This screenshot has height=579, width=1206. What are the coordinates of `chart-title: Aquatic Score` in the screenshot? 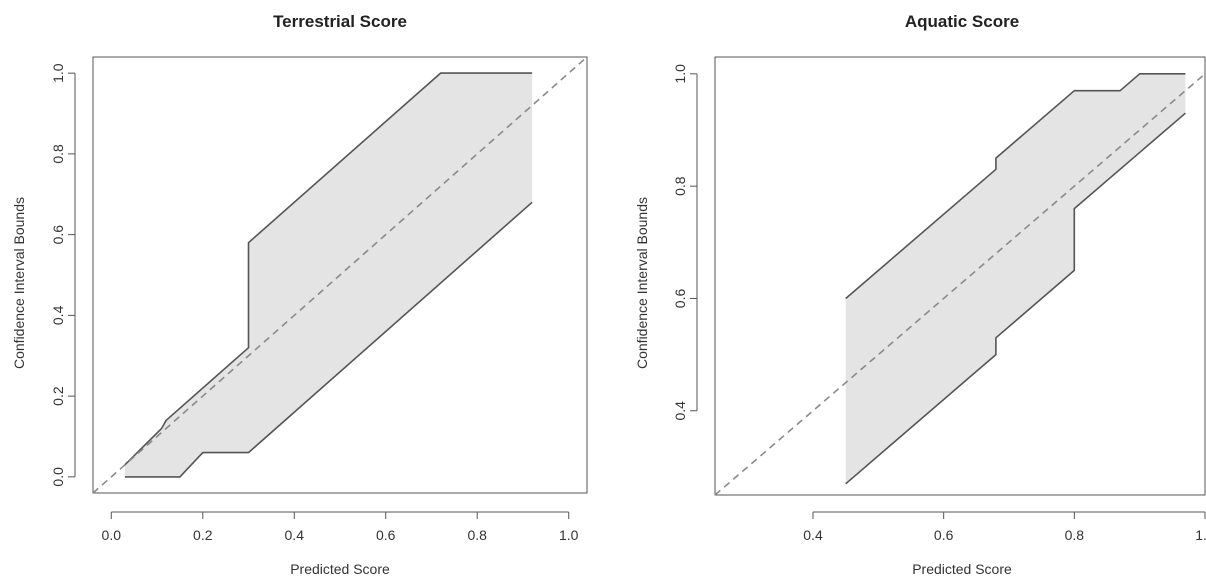 It's located at (962, 21).